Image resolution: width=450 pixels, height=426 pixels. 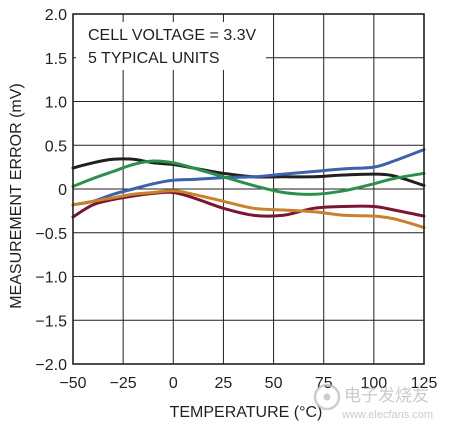 I want to click on watermark-logo: 电子发烧友 www.elecfans.com, so click(x=373, y=402).